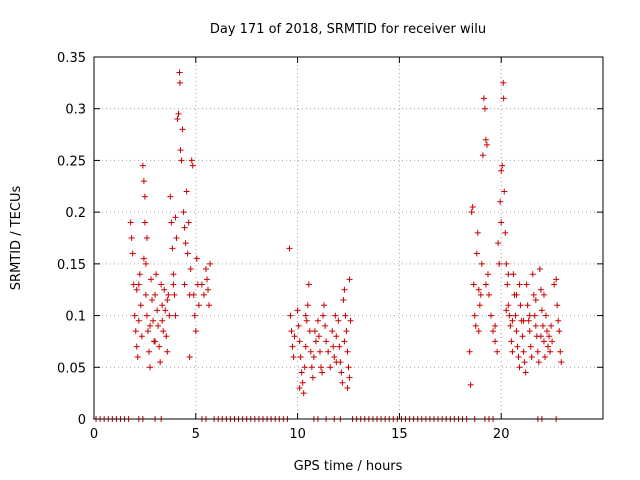 This screenshot has height=480, width=640. Describe the element at coordinates (75, 110) in the screenshot. I see `y-tick-label: 0.3` at that location.